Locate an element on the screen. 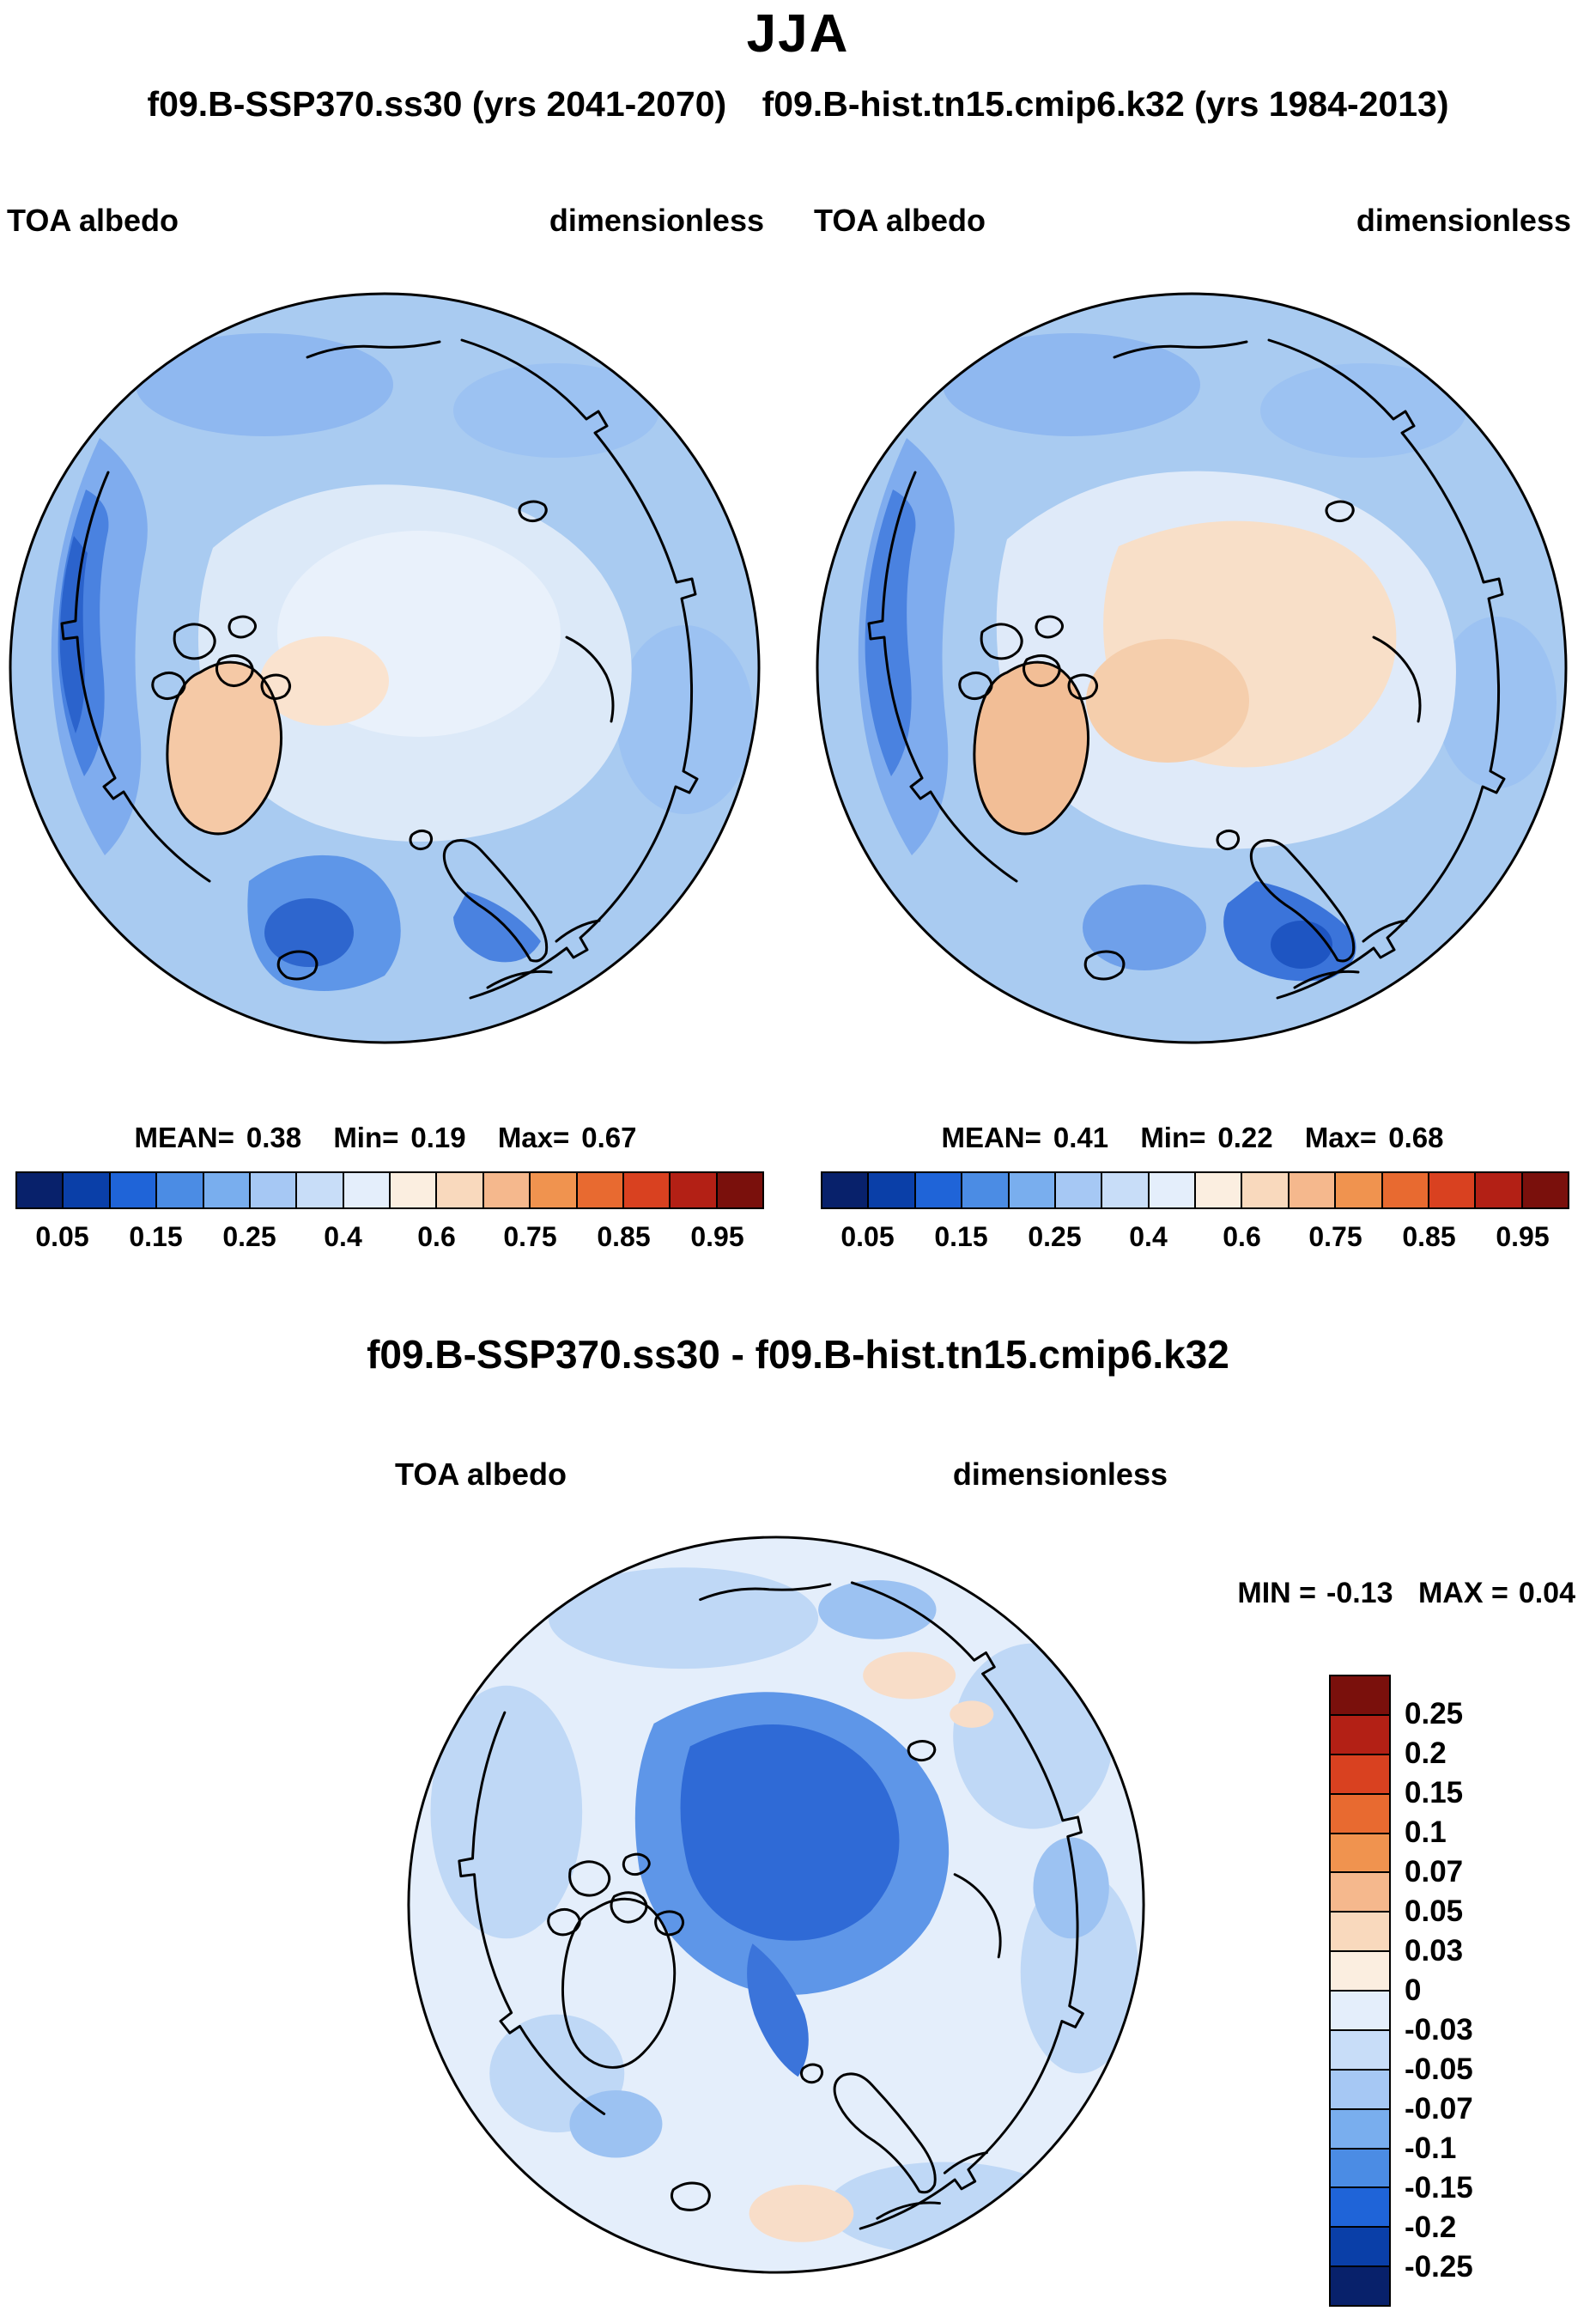 The image size is (1596, 2311). panel-diff-header: TOA albedo dimensionless is located at coordinates (781, 1475).